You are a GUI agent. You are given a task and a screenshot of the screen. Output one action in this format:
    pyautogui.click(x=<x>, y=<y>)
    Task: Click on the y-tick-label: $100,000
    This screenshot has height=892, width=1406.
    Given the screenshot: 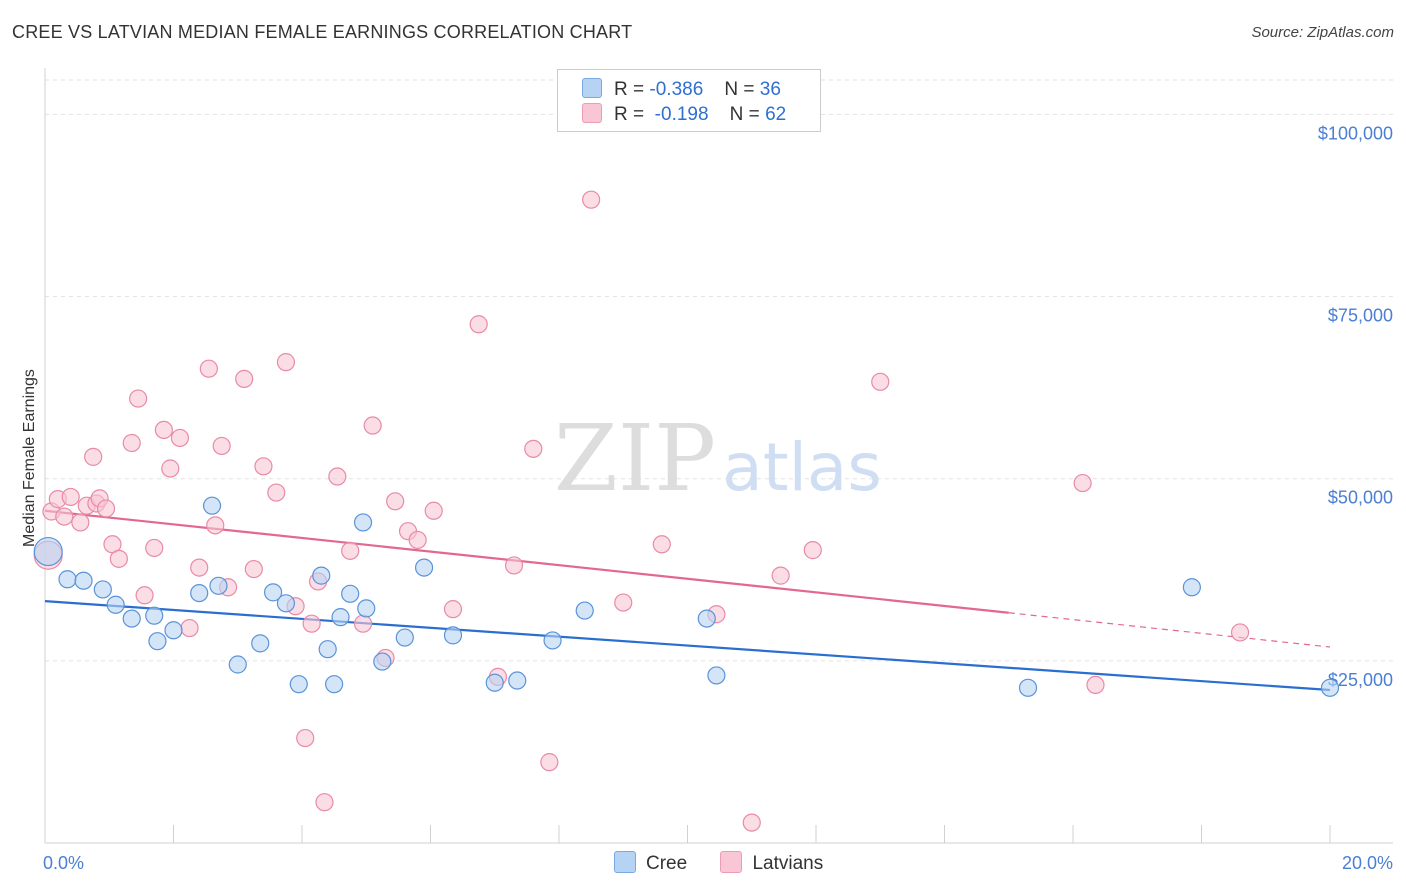 What is the action you would take?
    pyautogui.click(x=1355, y=133)
    